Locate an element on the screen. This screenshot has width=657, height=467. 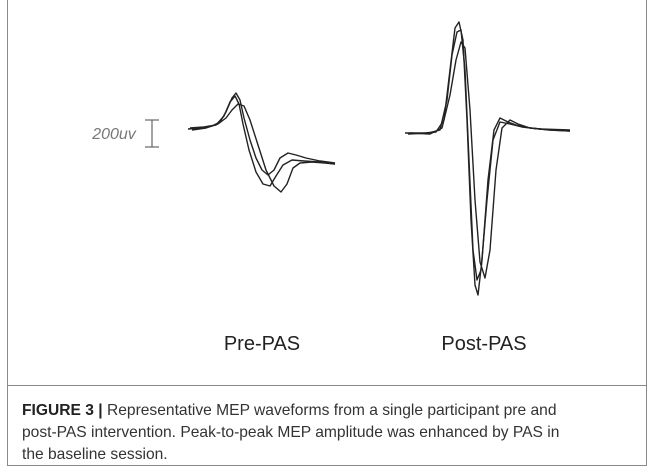
separator is located at coordinates (327, 385).